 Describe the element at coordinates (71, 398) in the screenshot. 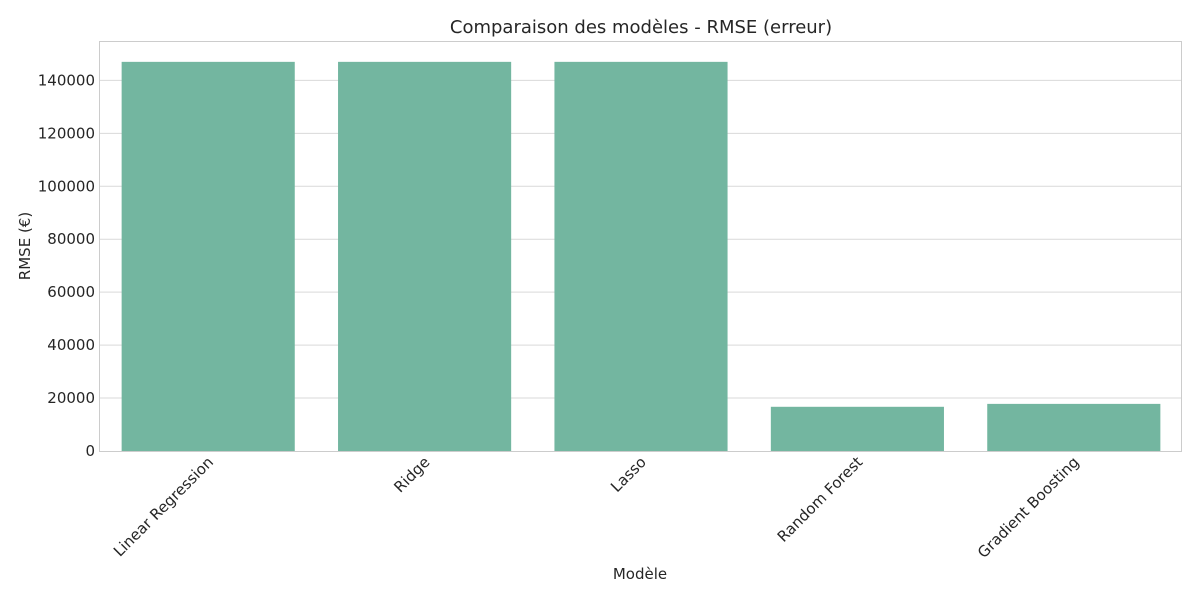

I see `y-tick-label: 20000` at that location.